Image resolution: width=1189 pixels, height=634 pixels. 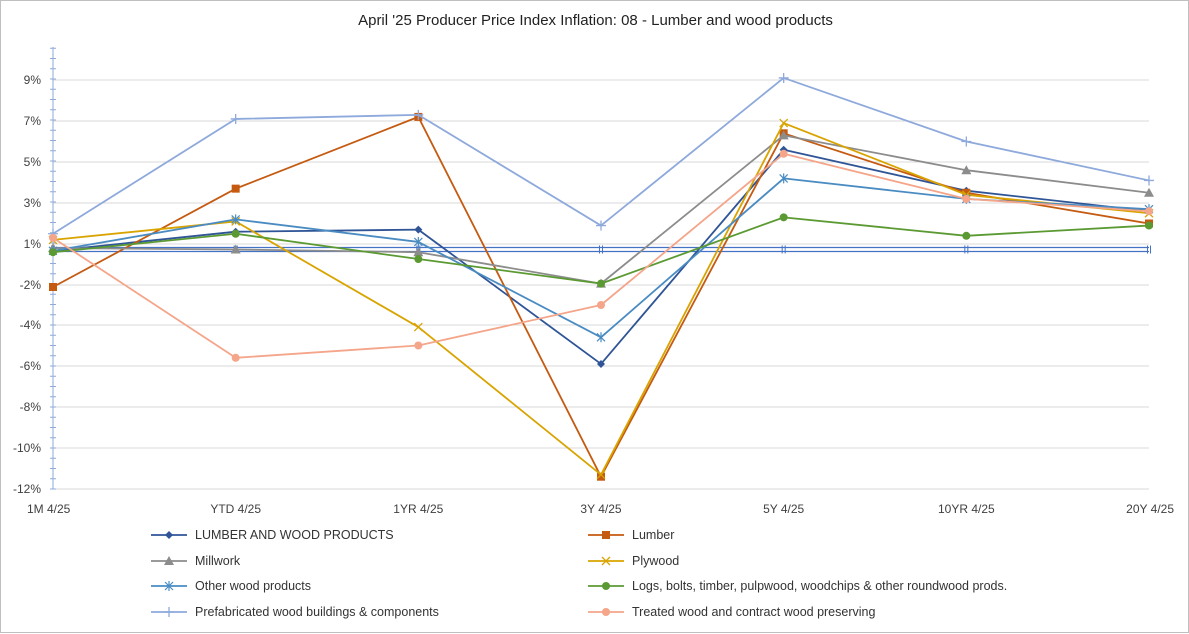 What do you see at coordinates (33, 162) in the screenshot?
I see `y-tick-label: 5%` at bounding box center [33, 162].